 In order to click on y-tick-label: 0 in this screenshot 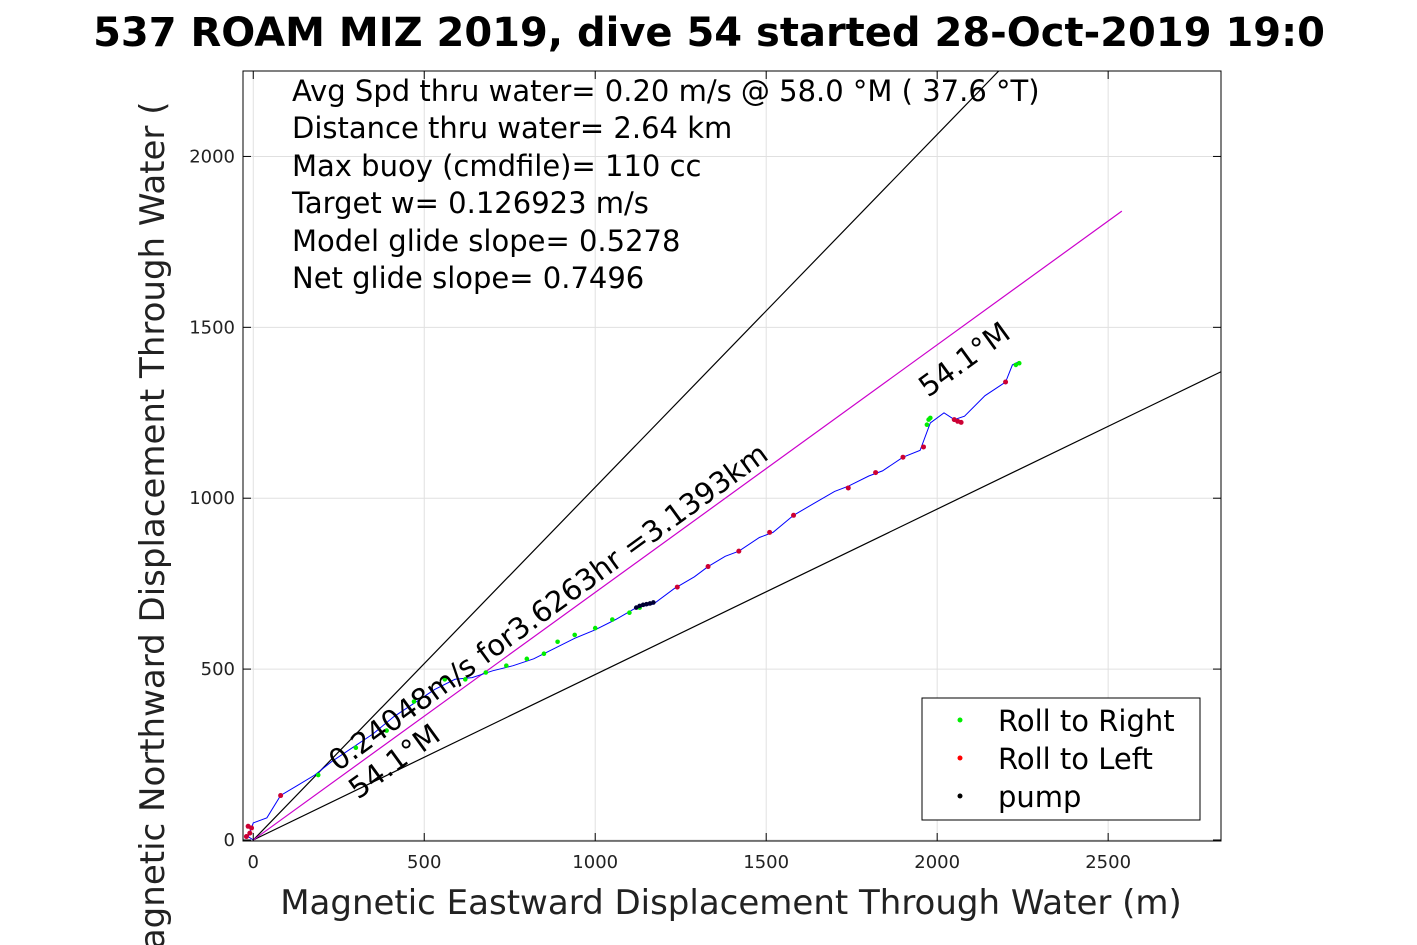, I will do `click(229, 840)`.